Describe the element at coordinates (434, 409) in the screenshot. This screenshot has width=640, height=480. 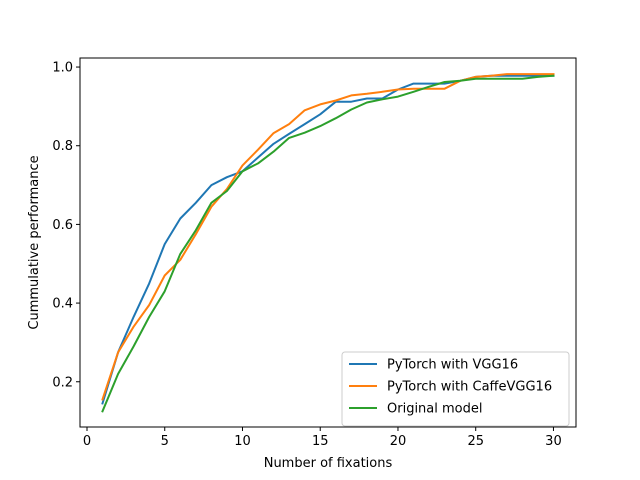
I see `legend-label: Original model` at that location.